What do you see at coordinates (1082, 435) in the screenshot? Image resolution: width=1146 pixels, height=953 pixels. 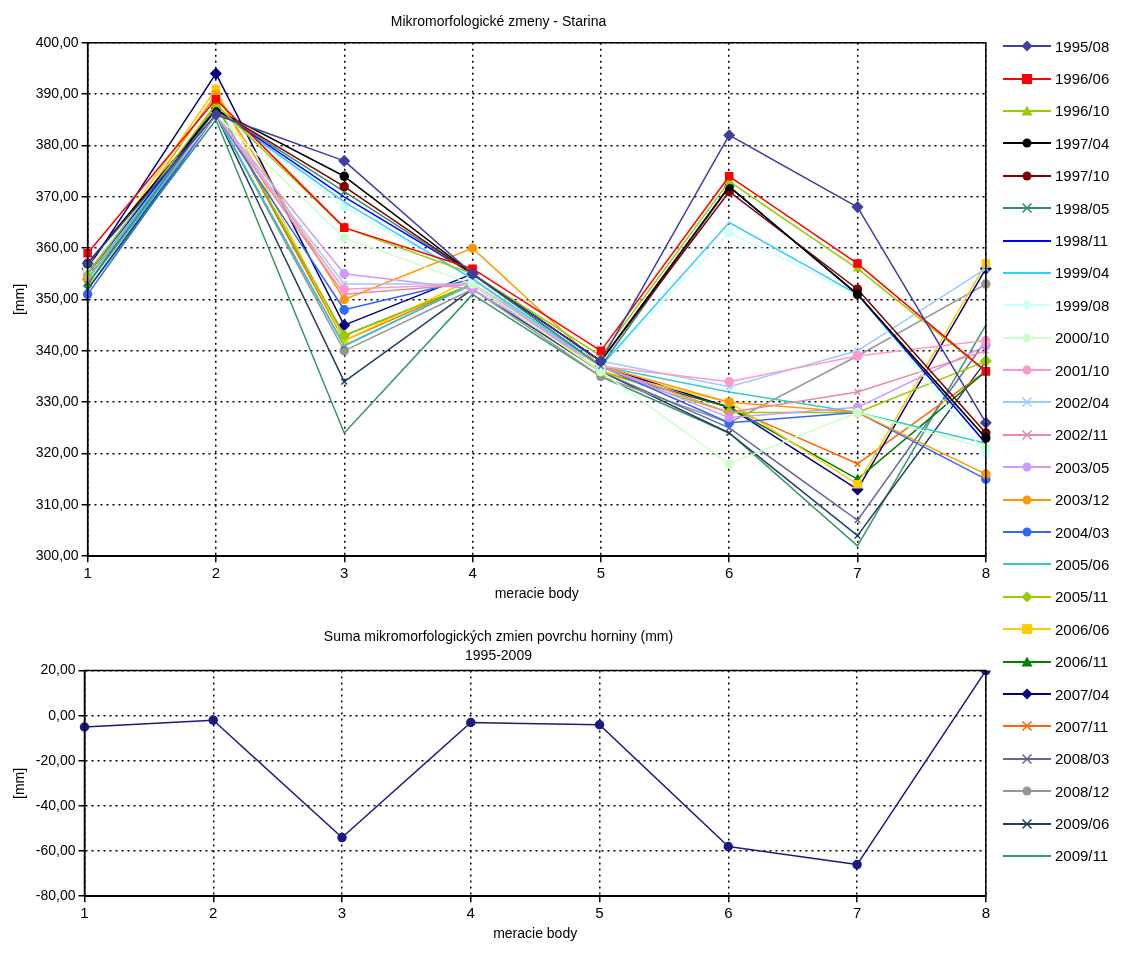 I see `legend-label: 2002/11` at bounding box center [1082, 435].